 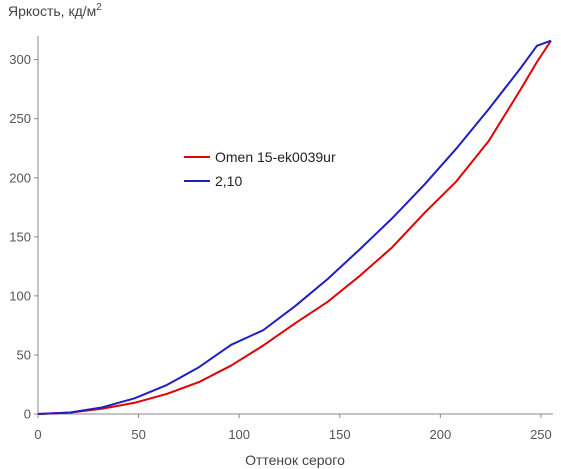 What do you see at coordinates (52, 11) in the screenshot?
I see `y-axis-title-text: Яркость, кд/м` at bounding box center [52, 11].